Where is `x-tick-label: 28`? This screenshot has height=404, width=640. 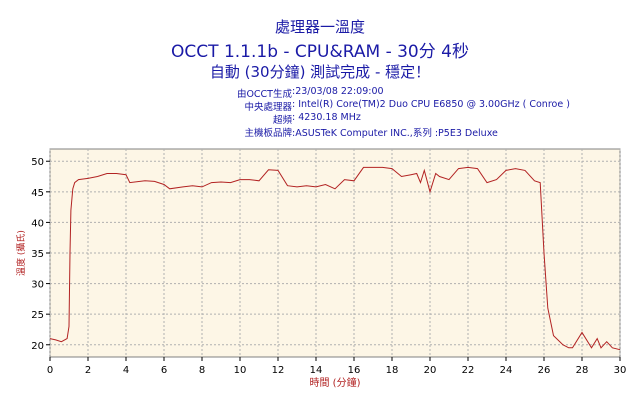
x-tick-label: 28 is located at coordinates (582, 370).